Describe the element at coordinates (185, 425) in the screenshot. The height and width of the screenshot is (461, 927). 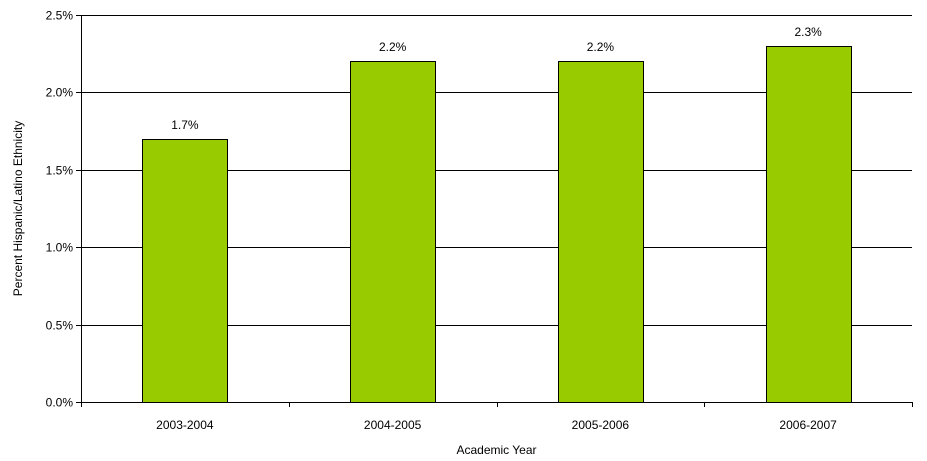
I see `x-tick-label: 2003-2004` at that location.